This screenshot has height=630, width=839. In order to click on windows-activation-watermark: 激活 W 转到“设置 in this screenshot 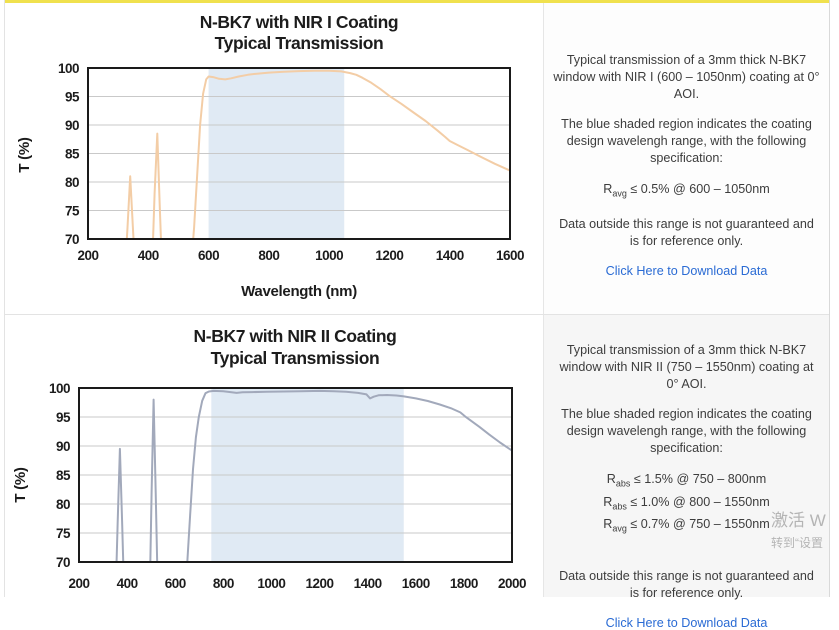, I will do `click(798, 530)`.